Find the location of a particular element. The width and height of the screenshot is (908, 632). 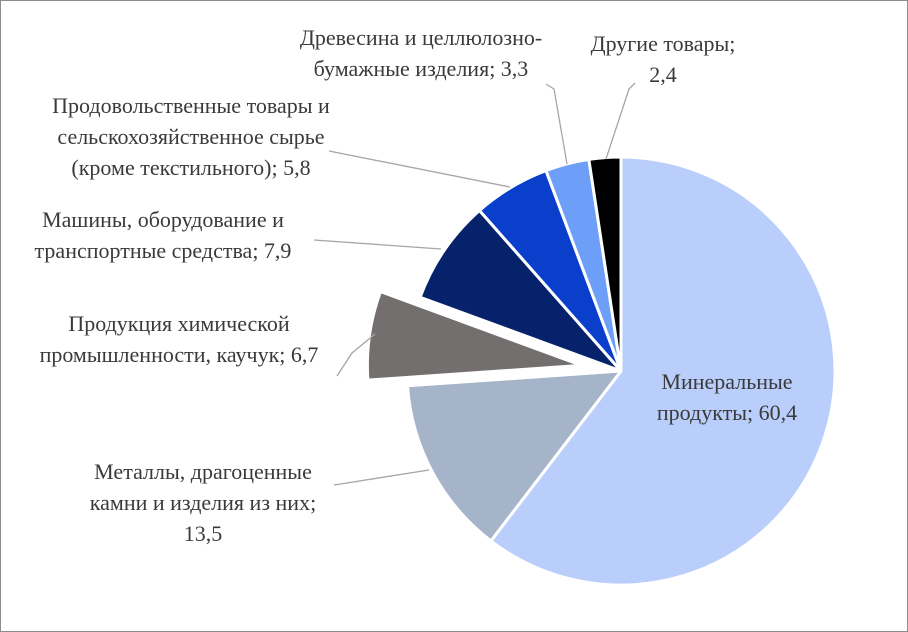

slice-label-line: 2,4 is located at coordinates (663, 74).